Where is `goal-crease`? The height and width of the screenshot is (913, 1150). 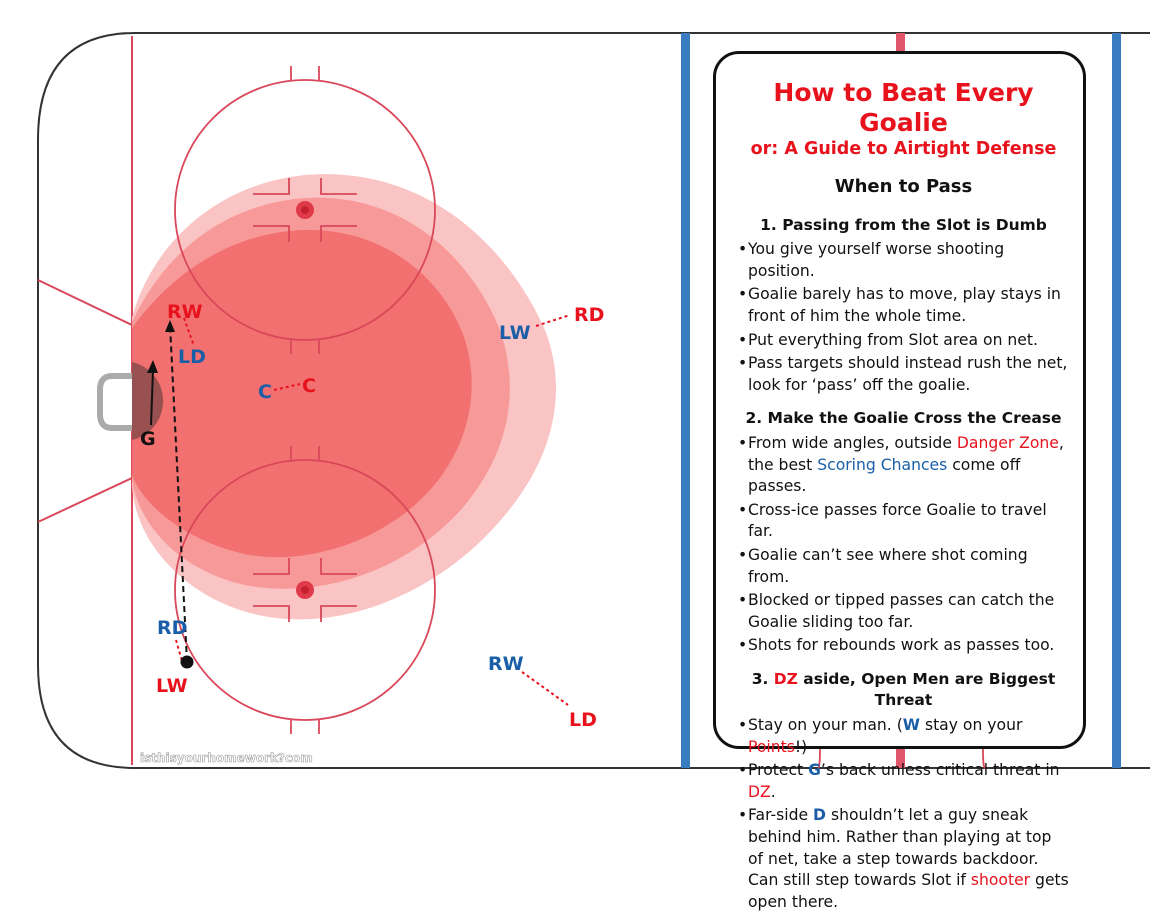 goal-crease is located at coordinates (148, 401).